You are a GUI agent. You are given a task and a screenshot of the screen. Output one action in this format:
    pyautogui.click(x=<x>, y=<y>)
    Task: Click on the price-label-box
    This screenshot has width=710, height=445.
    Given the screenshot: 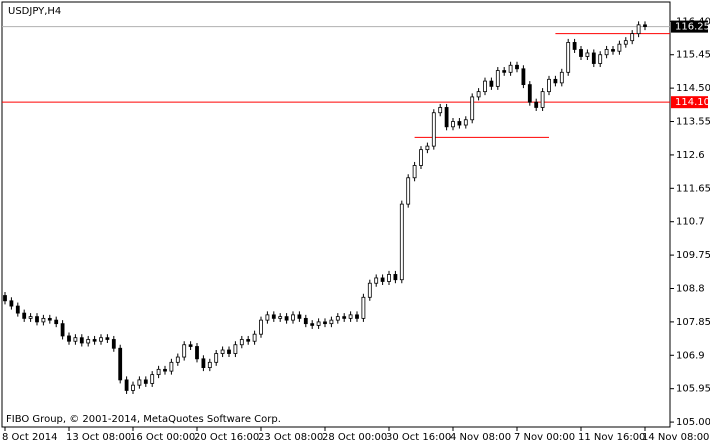 What is the action you would take?
    pyautogui.click(x=689, y=26)
    